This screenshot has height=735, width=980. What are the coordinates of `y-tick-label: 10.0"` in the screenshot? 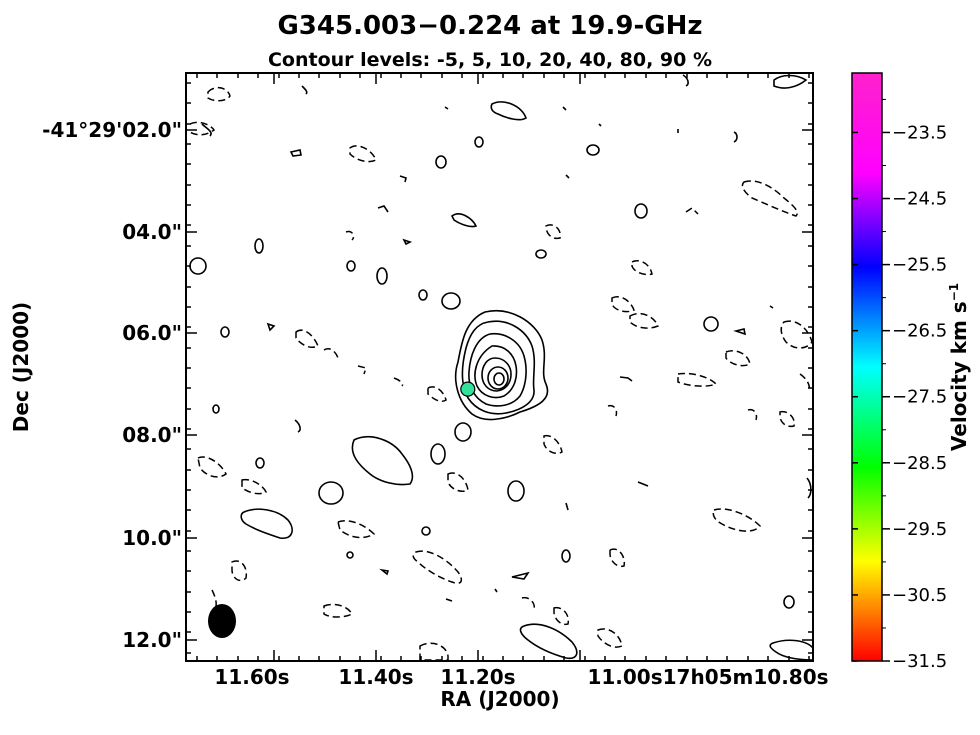 It's located at (152, 538).